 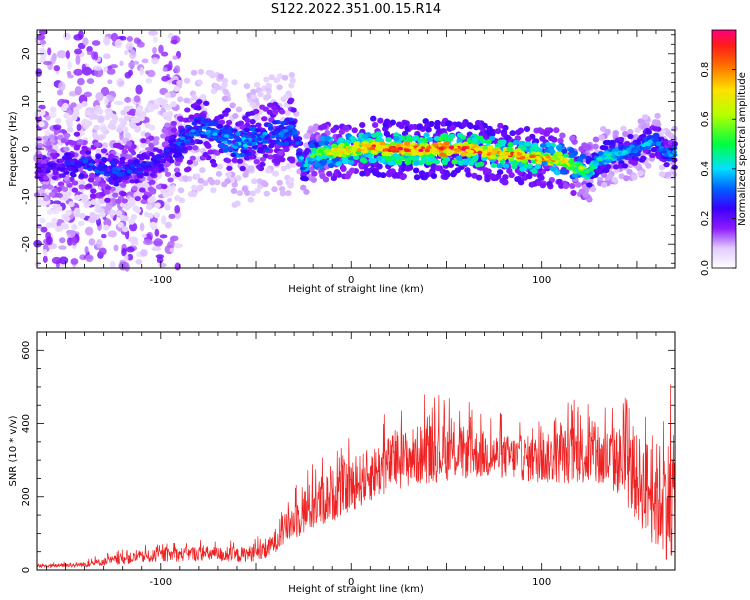 I want to click on x-tick-label: 0, so click(x=351, y=582).